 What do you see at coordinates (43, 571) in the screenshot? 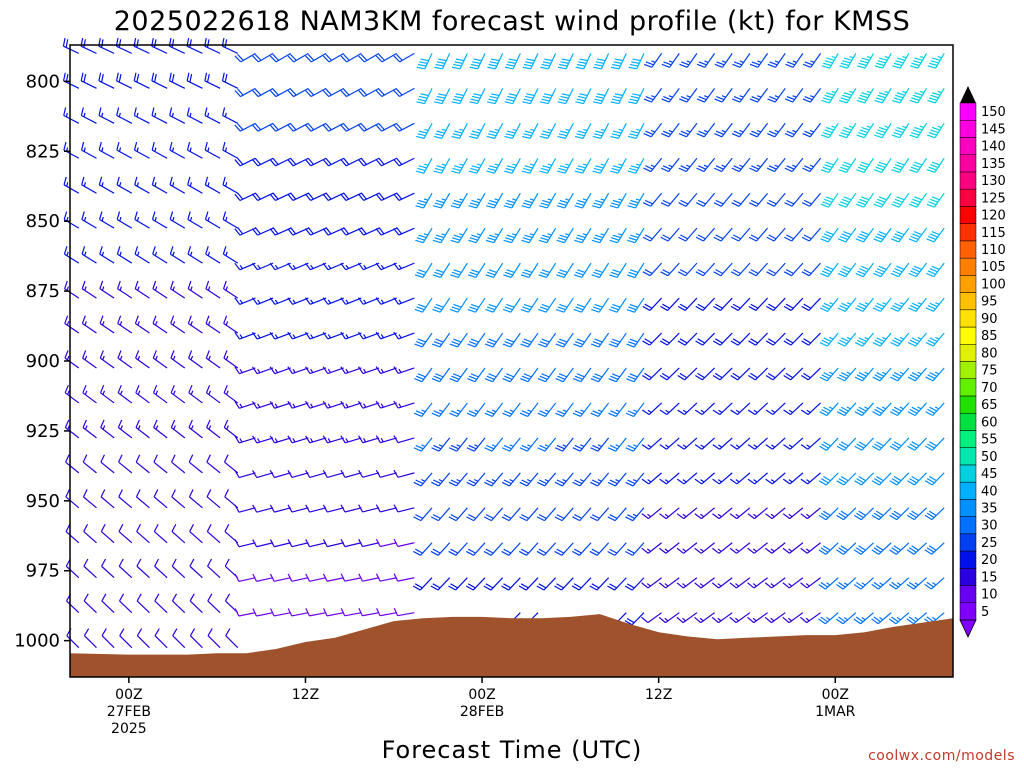
I see `y-tick-label: 975` at bounding box center [43, 571].